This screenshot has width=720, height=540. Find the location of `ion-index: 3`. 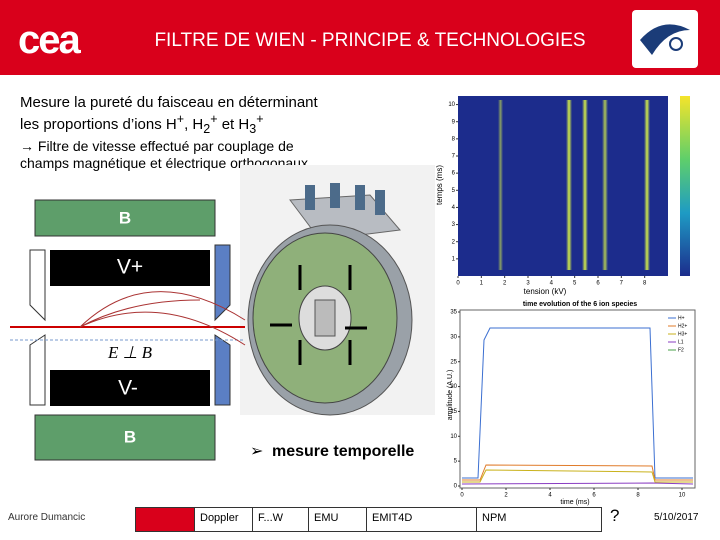

ion-index: 3 is located at coordinates (253, 129).